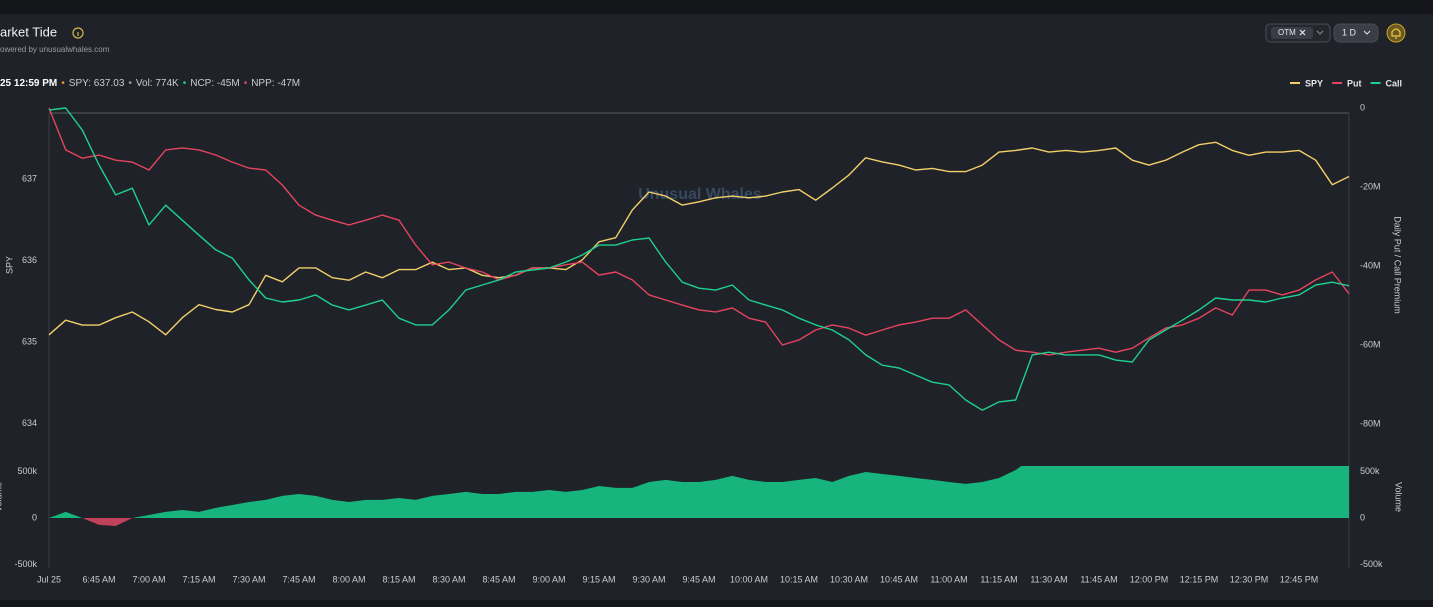 This screenshot has height=607, width=1433. What do you see at coordinates (1370, 265) in the screenshot?
I see `y2-tick-label: -40M` at bounding box center [1370, 265].